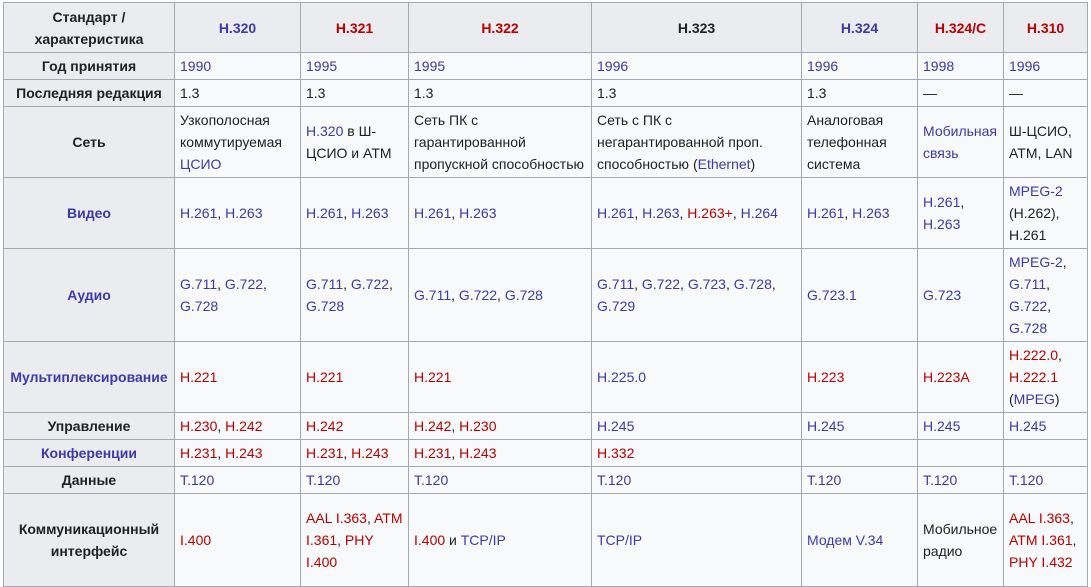 This screenshot has width=1091, height=587. Describe the element at coordinates (946, 377) in the screenshot. I see `cell-link: H.223A` at that location.